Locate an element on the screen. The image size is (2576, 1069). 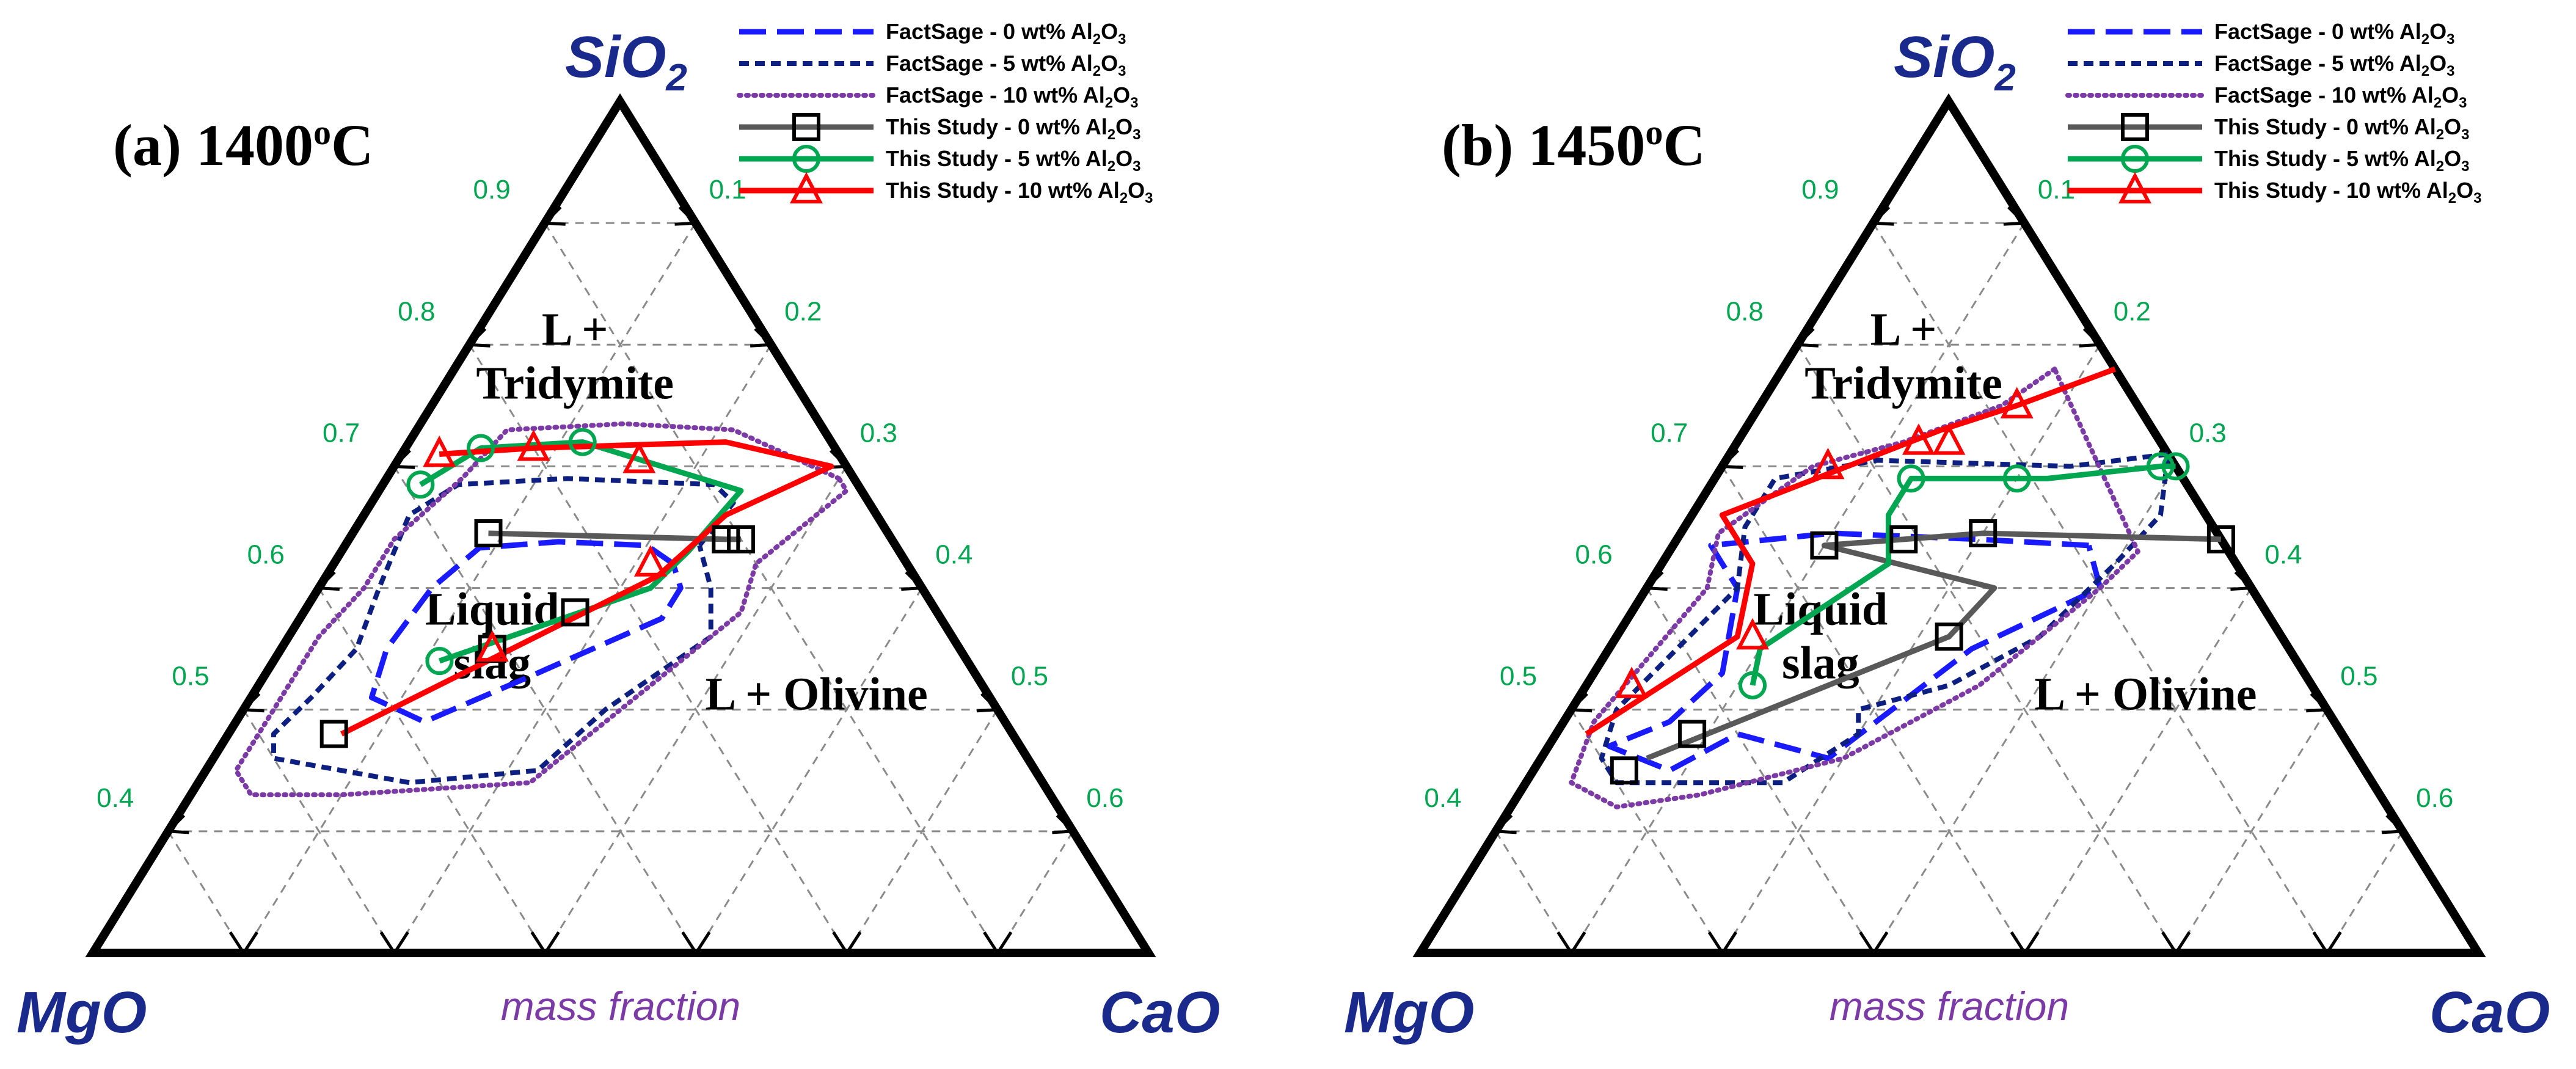
legend-label: FactSage - 0 wt% Al2O3 is located at coordinates (1006, 33).